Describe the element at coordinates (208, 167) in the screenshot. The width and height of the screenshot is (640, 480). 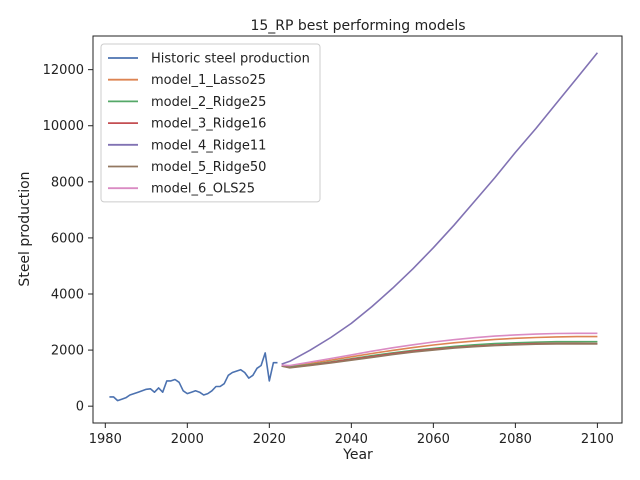
I see `legend-entry: model_5_Ridge50` at that location.